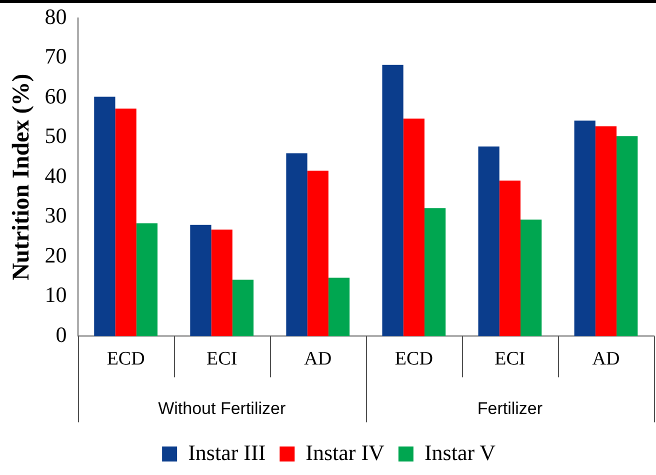  Describe the element at coordinates (345, 452) in the screenshot. I see `legend-label: Instar IV` at that location.